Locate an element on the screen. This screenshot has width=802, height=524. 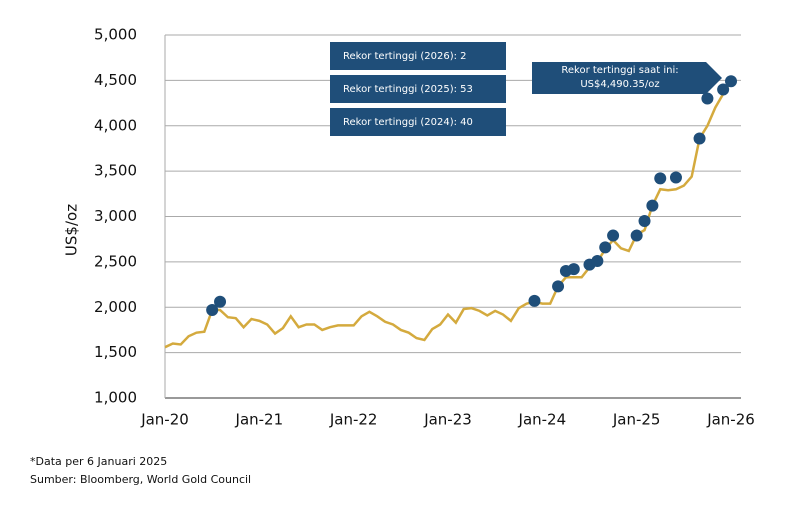
x-tick-label: Jan-24 is located at coordinates (542, 420).